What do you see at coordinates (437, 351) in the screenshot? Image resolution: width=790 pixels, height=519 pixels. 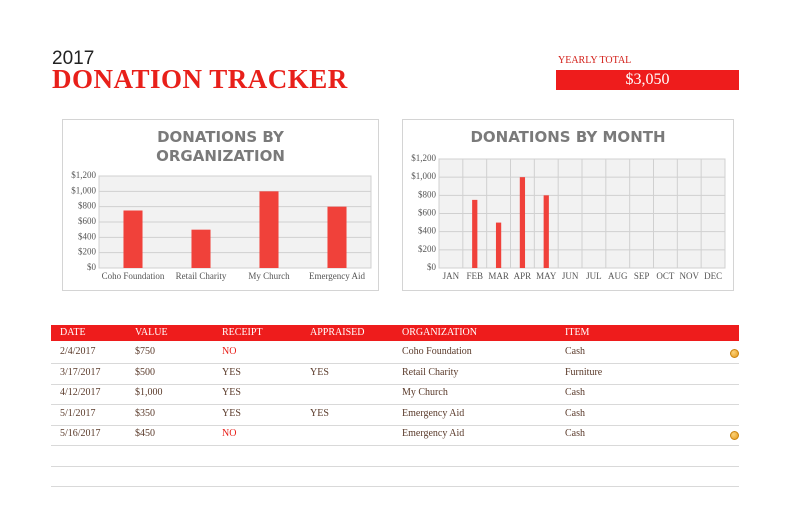 I see `table-cell: Coho Foundation` at bounding box center [437, 351].